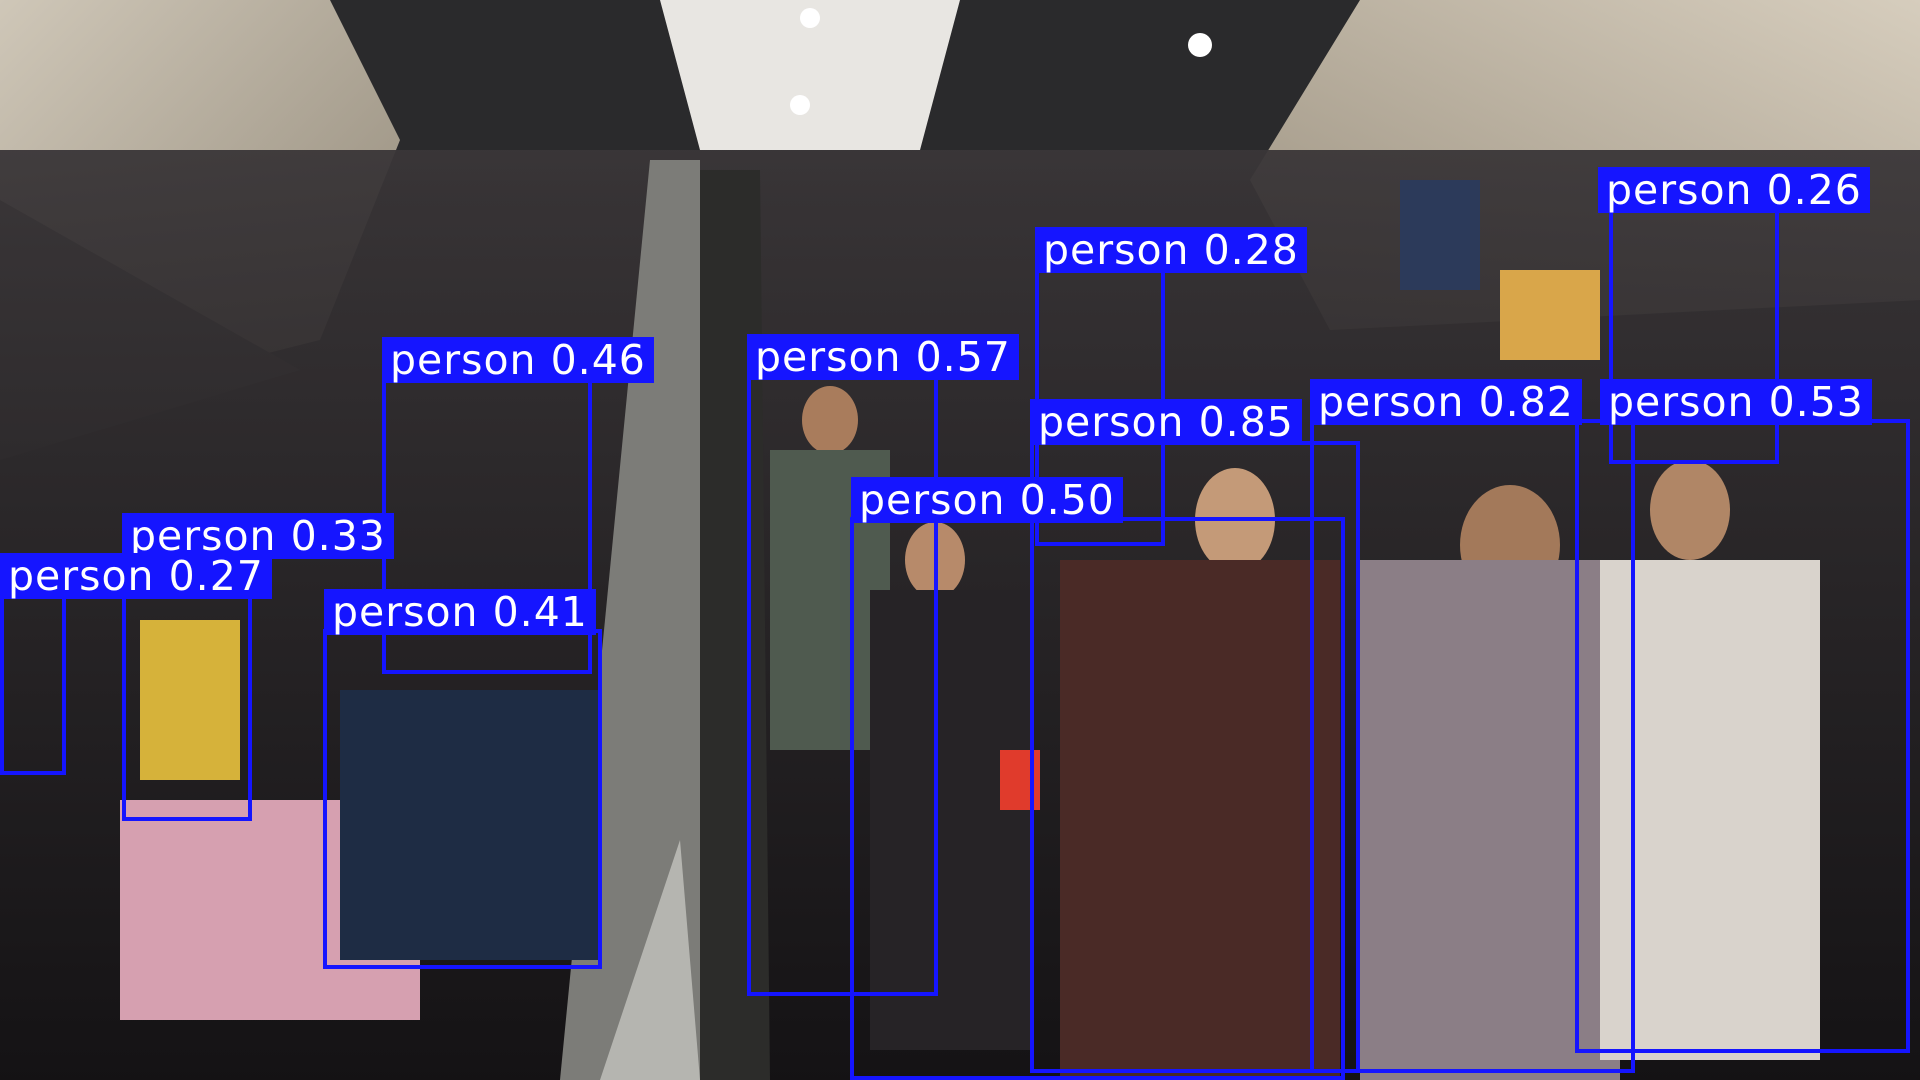  Describe the element at coordinates (1736, 402) in the screenshot. I see `detection-label: person 0.53` at that location.